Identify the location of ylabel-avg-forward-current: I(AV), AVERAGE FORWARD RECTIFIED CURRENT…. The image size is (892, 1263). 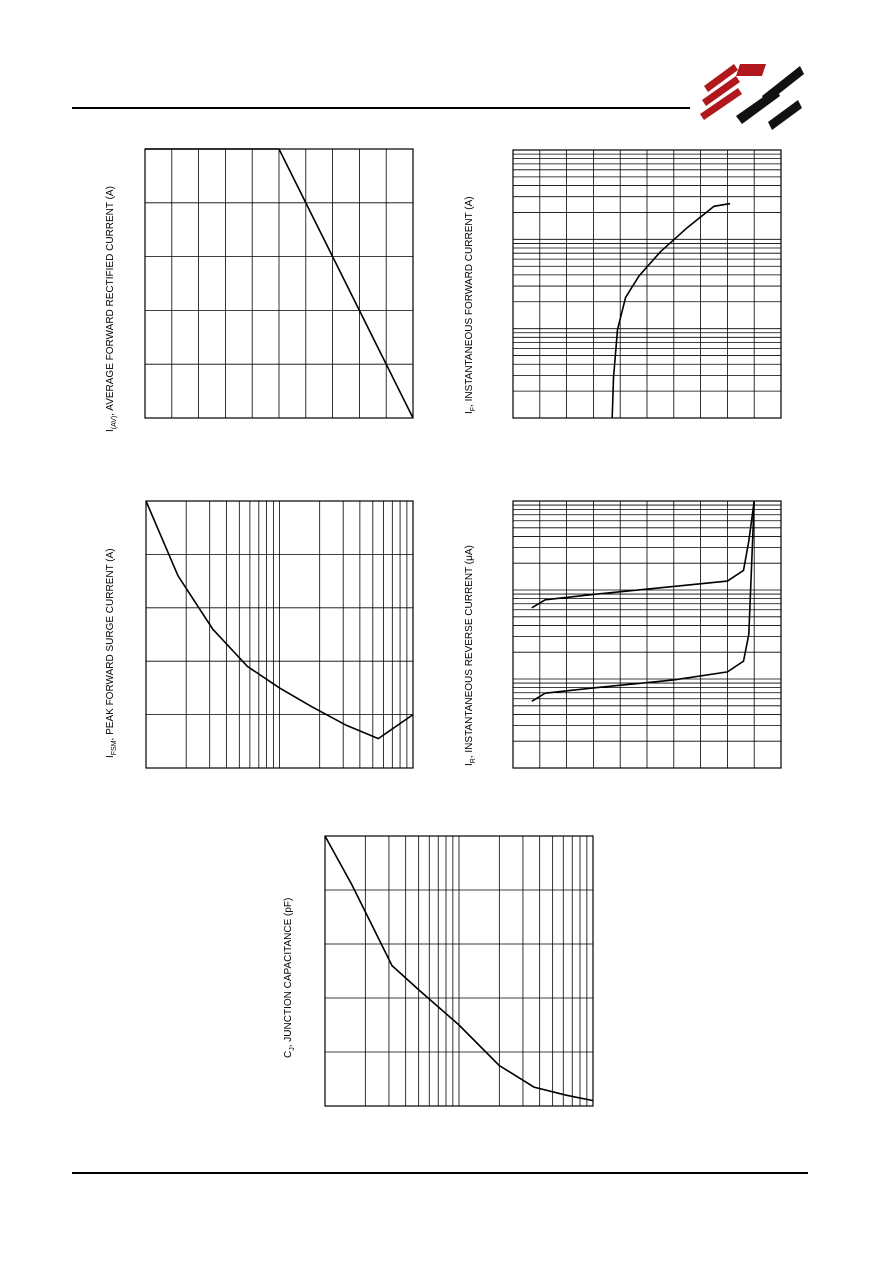
(111, 309).